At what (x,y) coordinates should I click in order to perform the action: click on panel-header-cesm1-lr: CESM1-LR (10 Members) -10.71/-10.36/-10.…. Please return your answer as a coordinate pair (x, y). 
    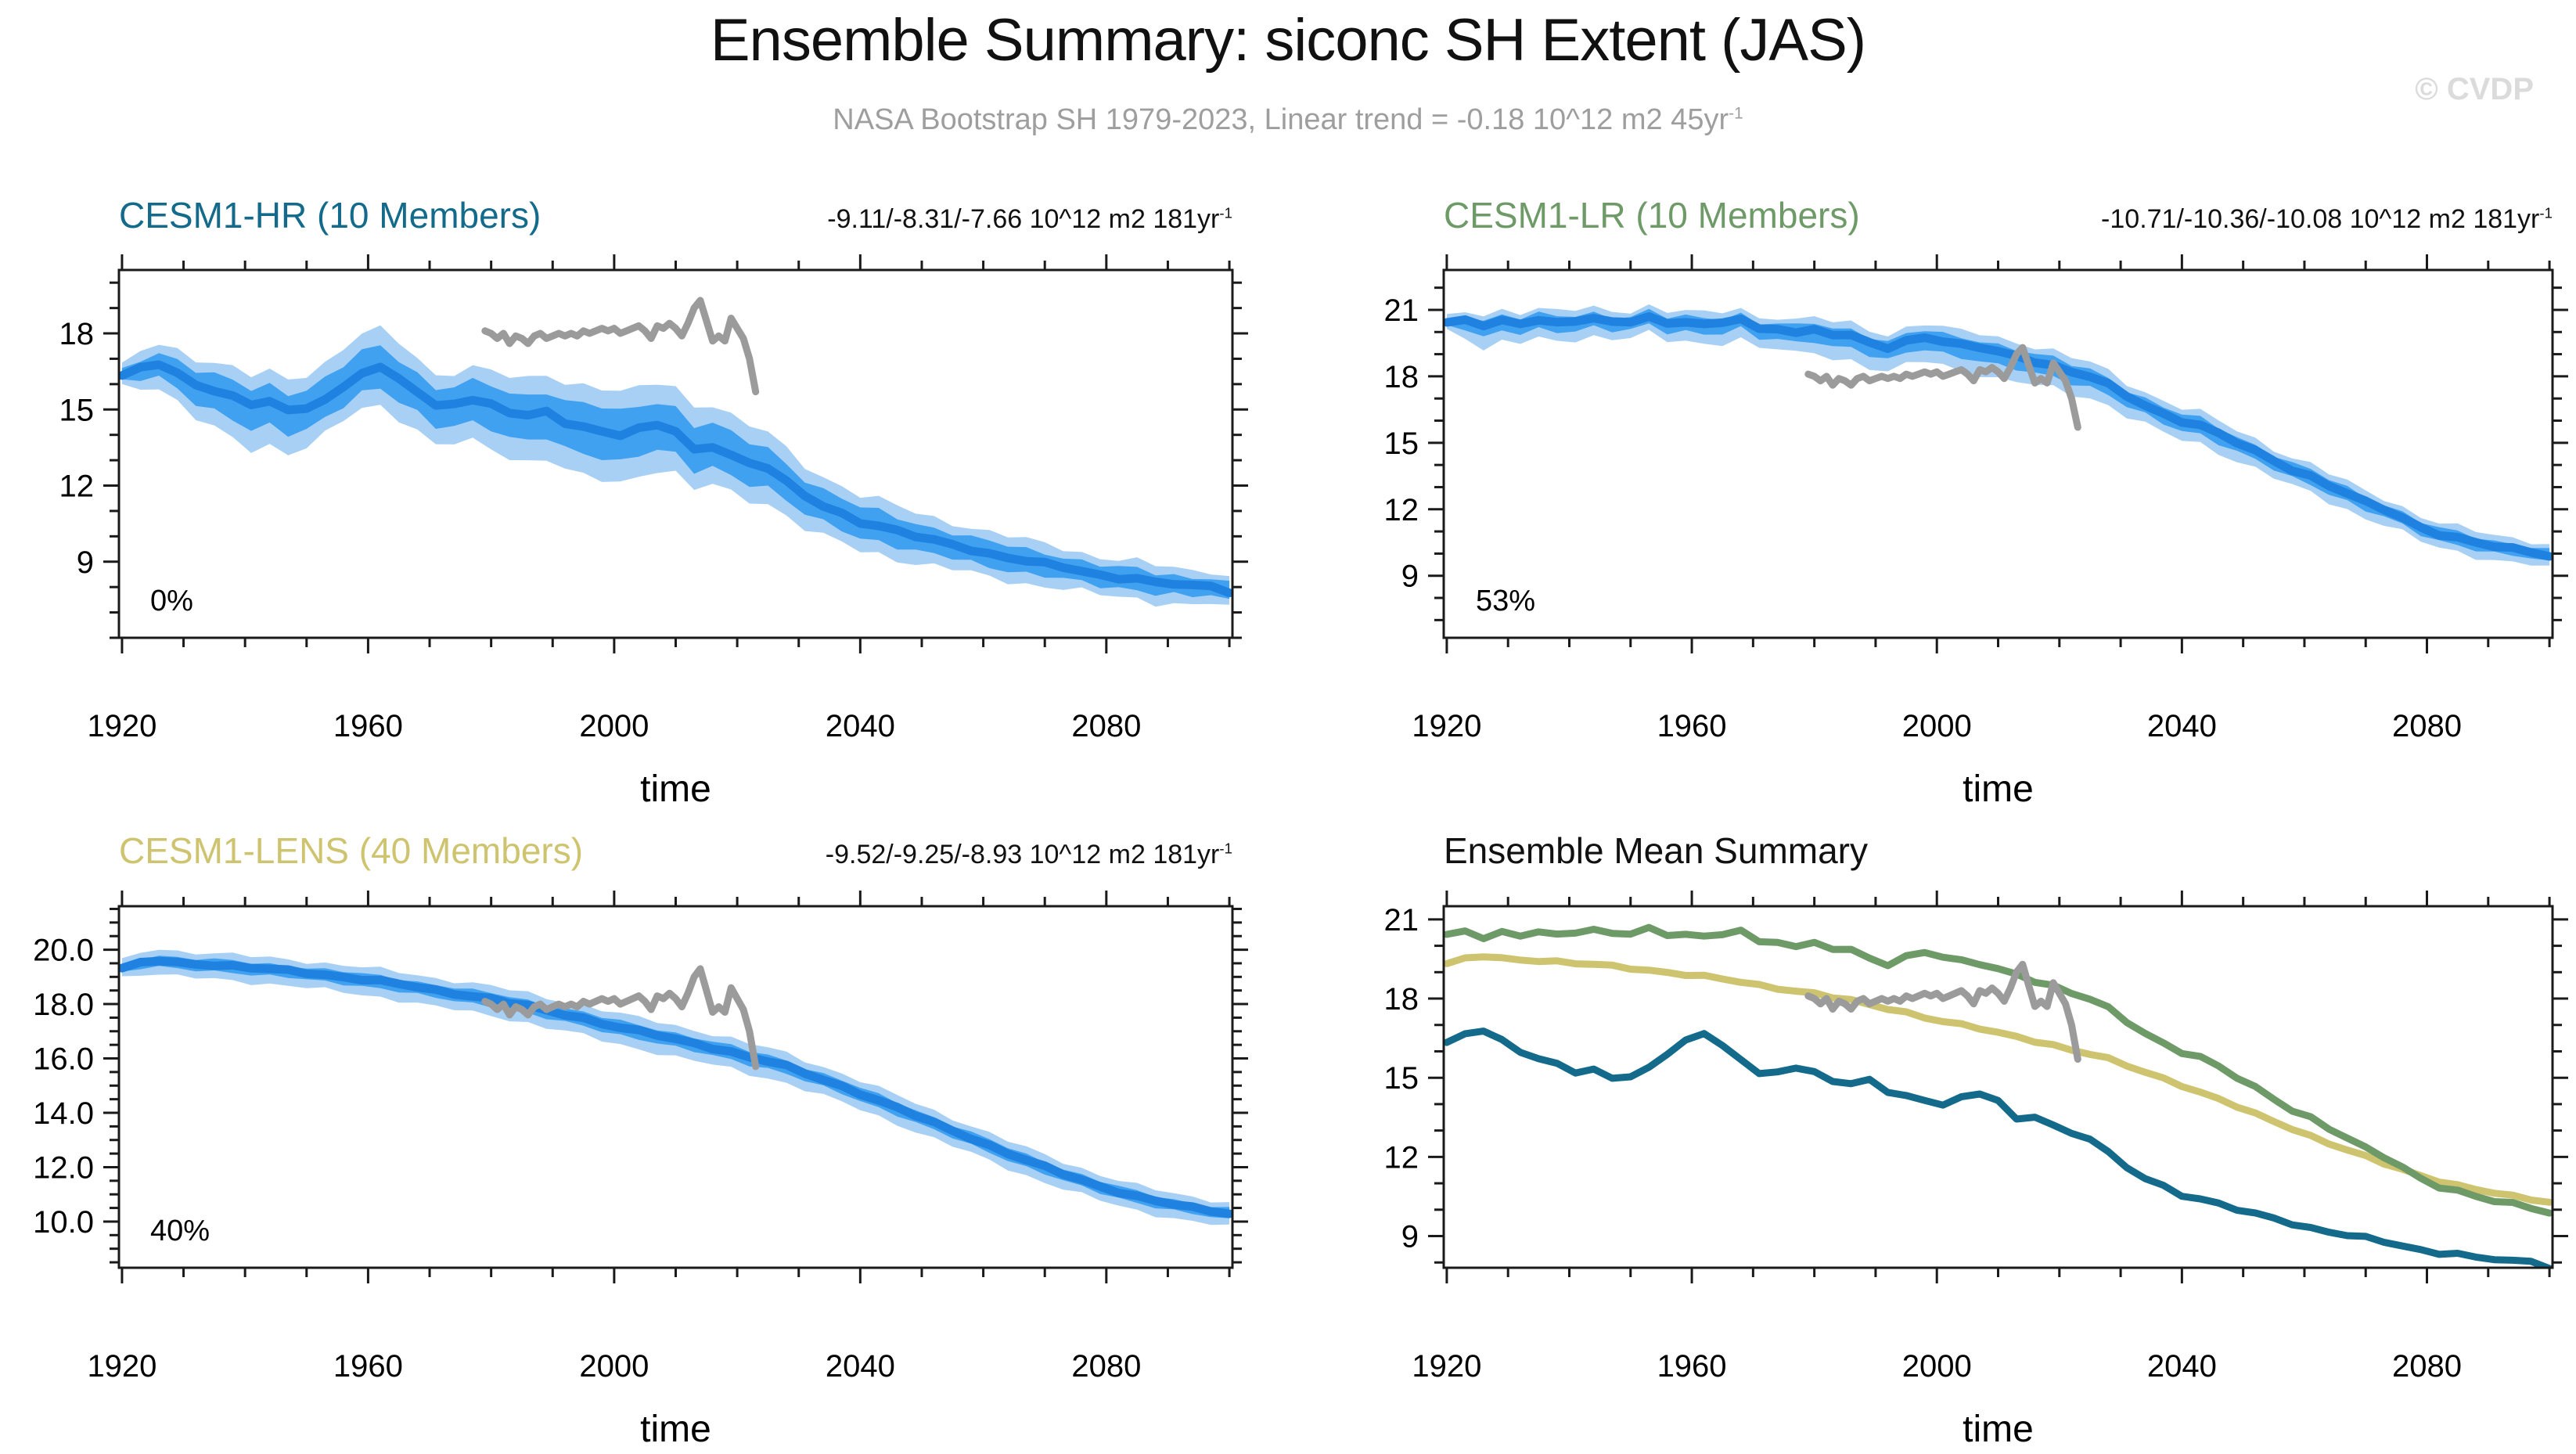
    Looking at the image, I should click on (1999, 215).